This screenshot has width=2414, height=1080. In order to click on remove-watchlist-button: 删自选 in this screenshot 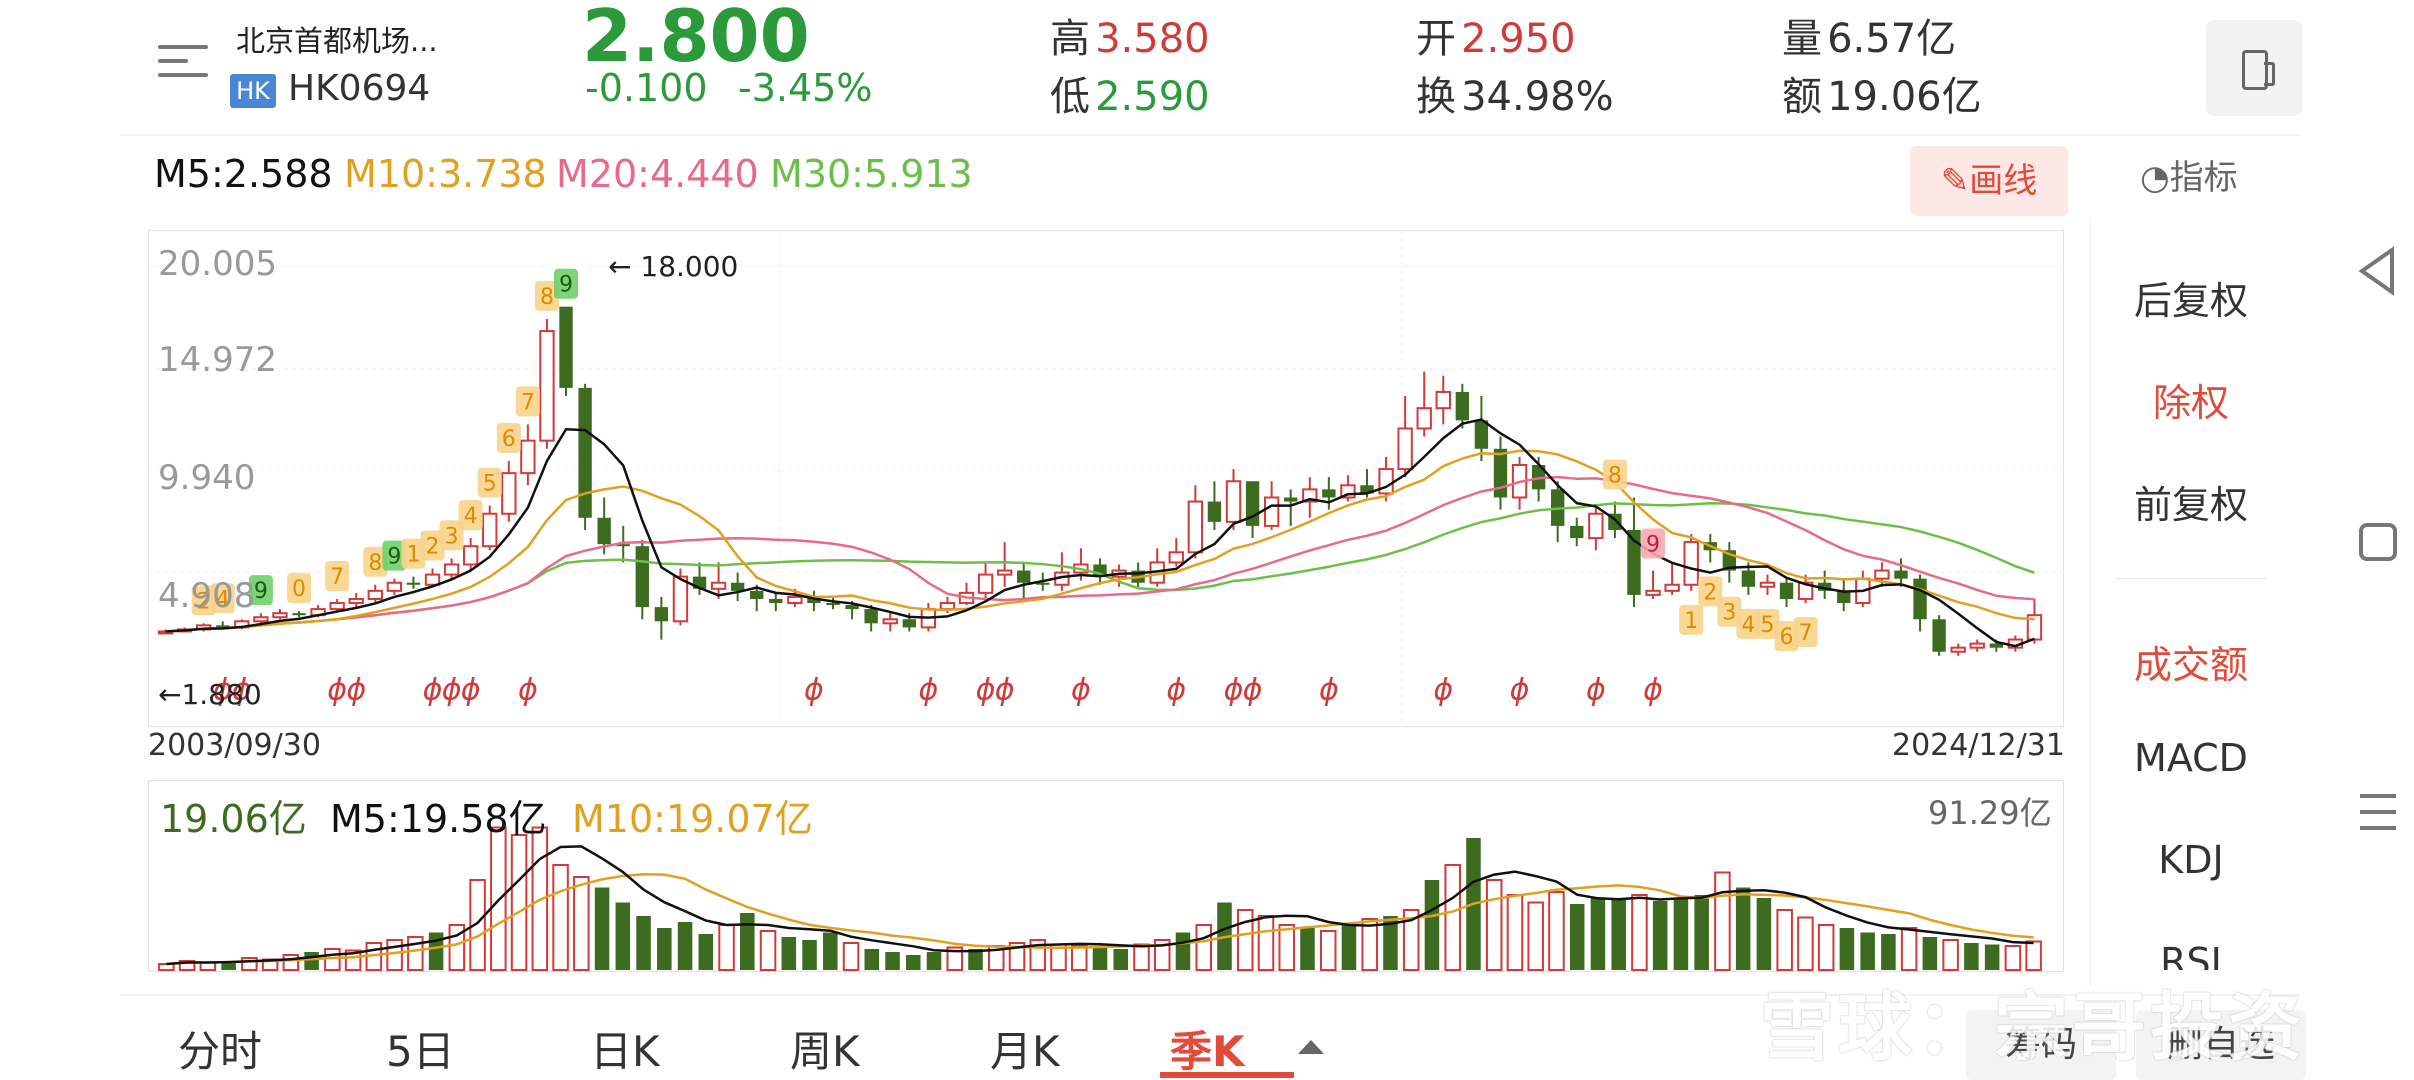, I will do `click(2221, 1045)`.